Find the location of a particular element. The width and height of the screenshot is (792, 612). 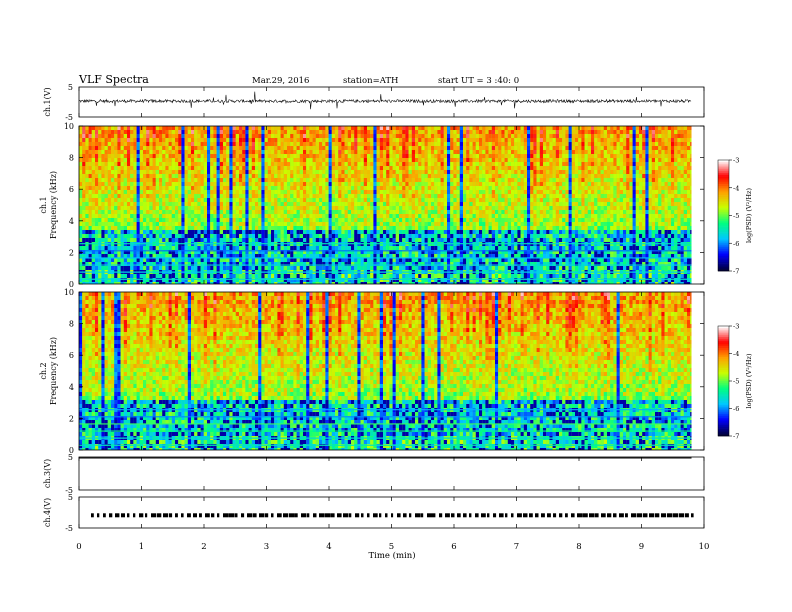

ch1-waveform-line is located at coordinates (385, 100).